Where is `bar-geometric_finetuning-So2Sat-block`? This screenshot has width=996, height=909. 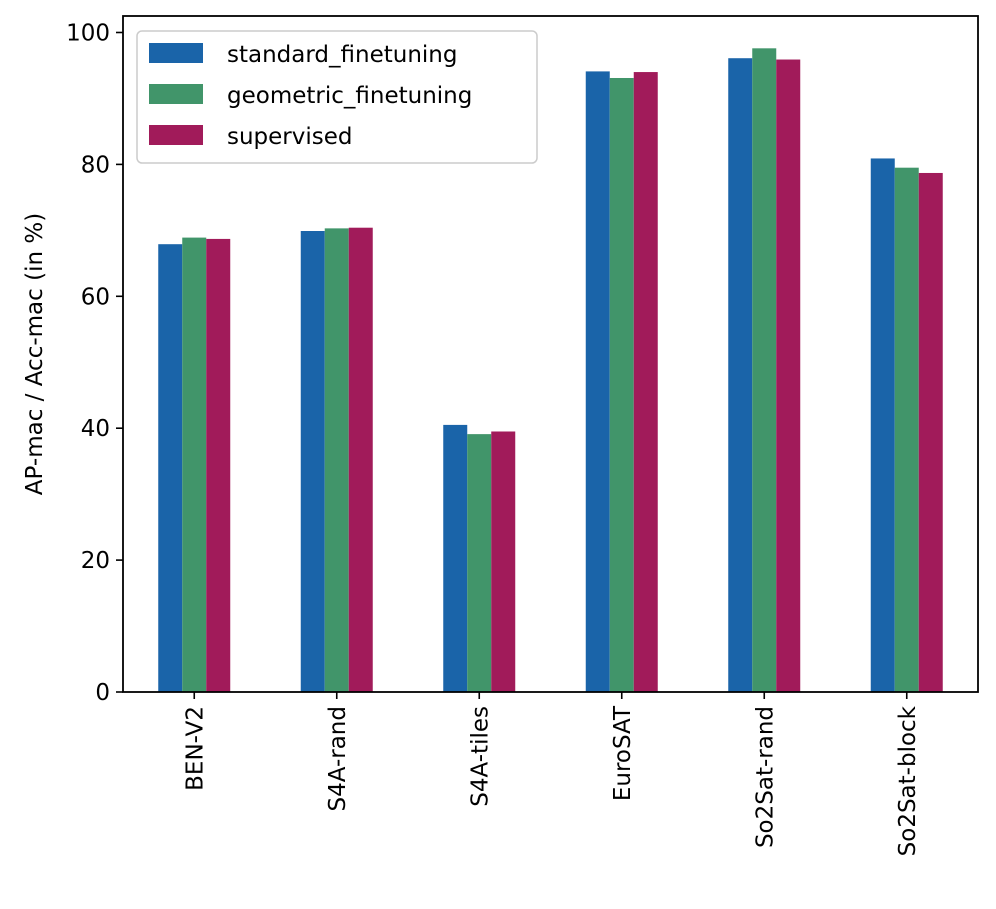
bar-geometric_finetuning-So2Sat-block is located at coordinates (906, 429).